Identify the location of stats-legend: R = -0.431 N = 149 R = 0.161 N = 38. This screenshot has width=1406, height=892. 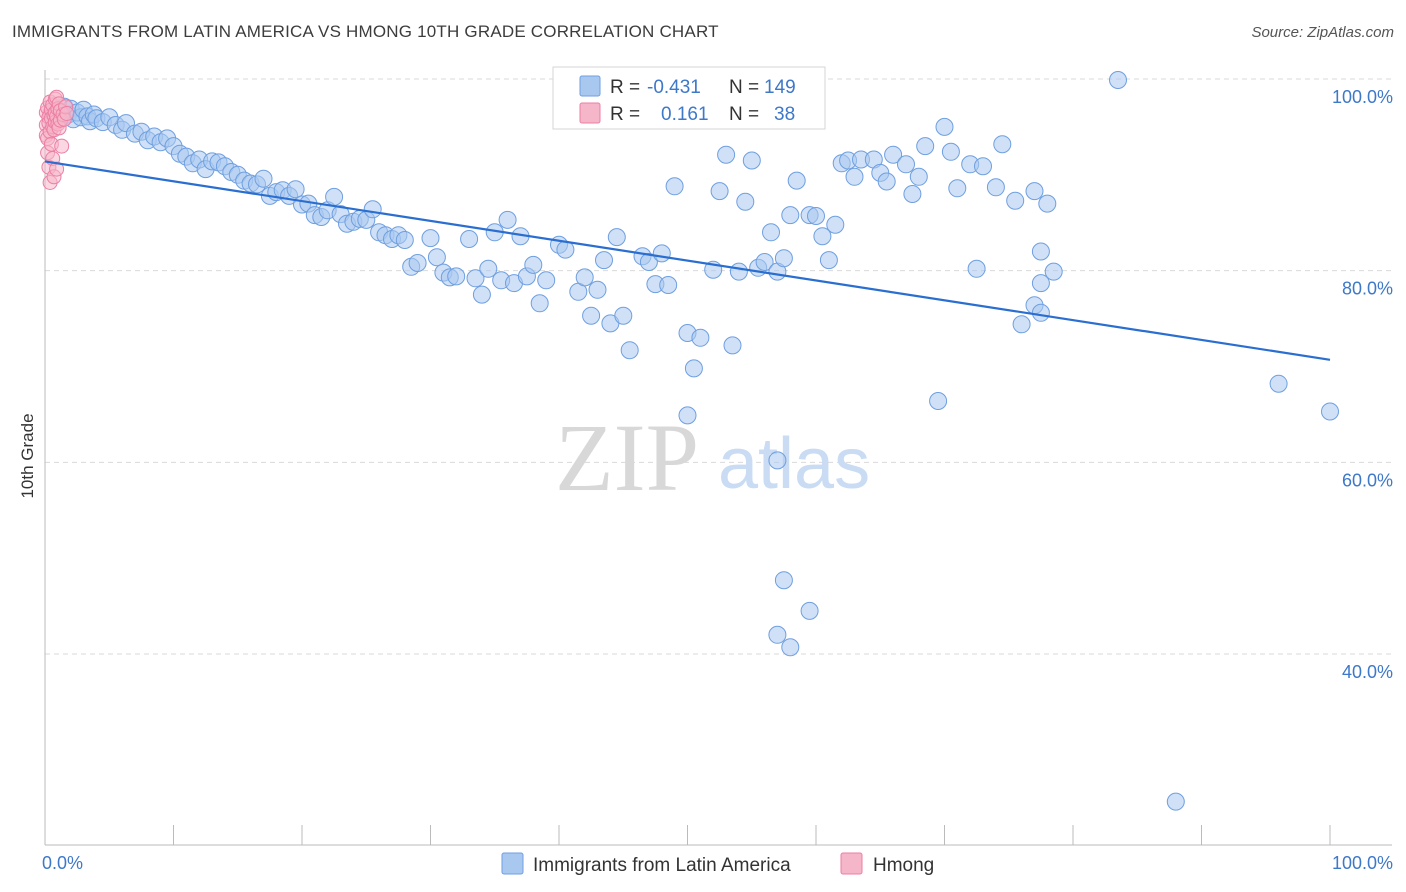
(689, 98).